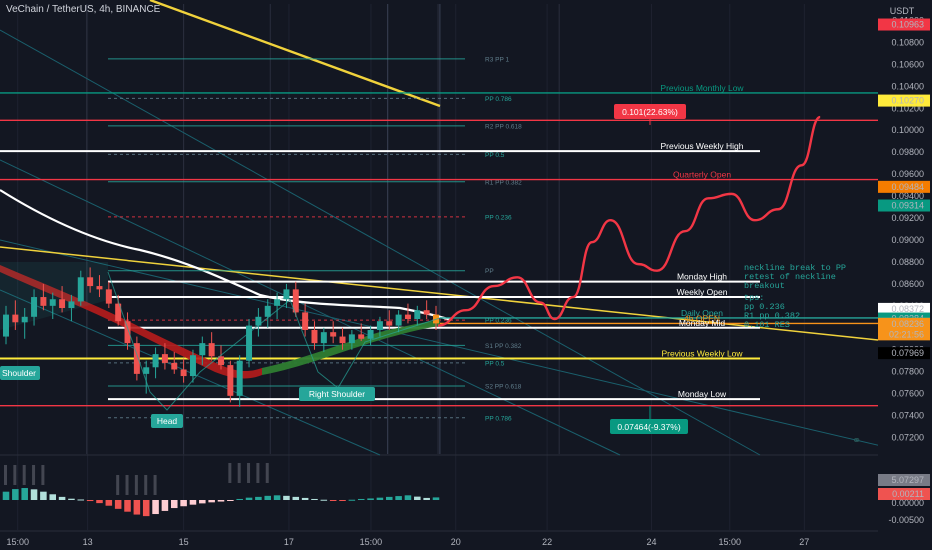  I want to click on shoulder-right-label: Right Shoulder, so click(337, 394).